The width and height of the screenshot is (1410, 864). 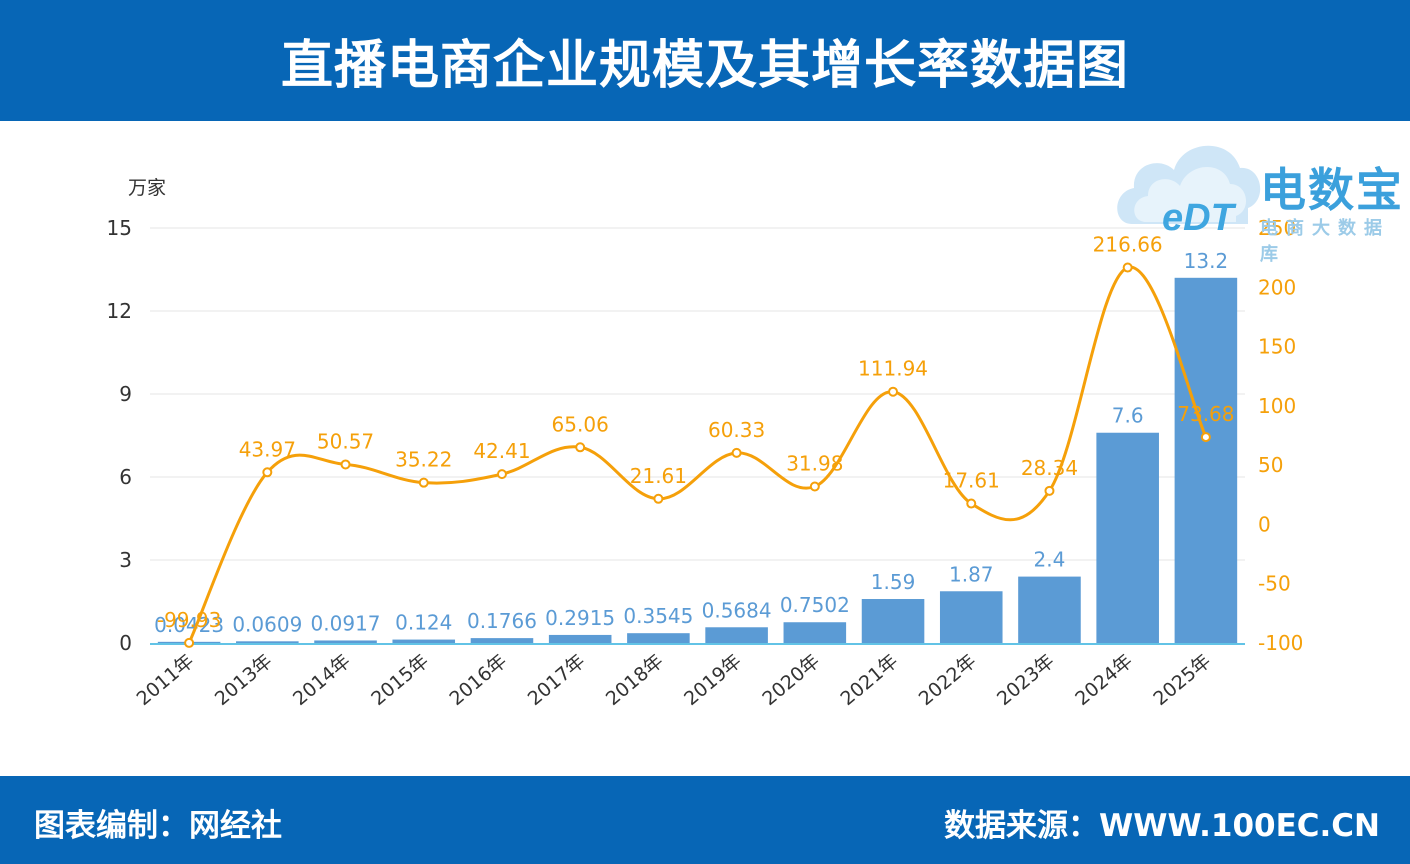 What do you see at coordinates (502, 621) in the screenshot?
I see `bar-data-label: 0.1766` at bounding box center [502, 621].